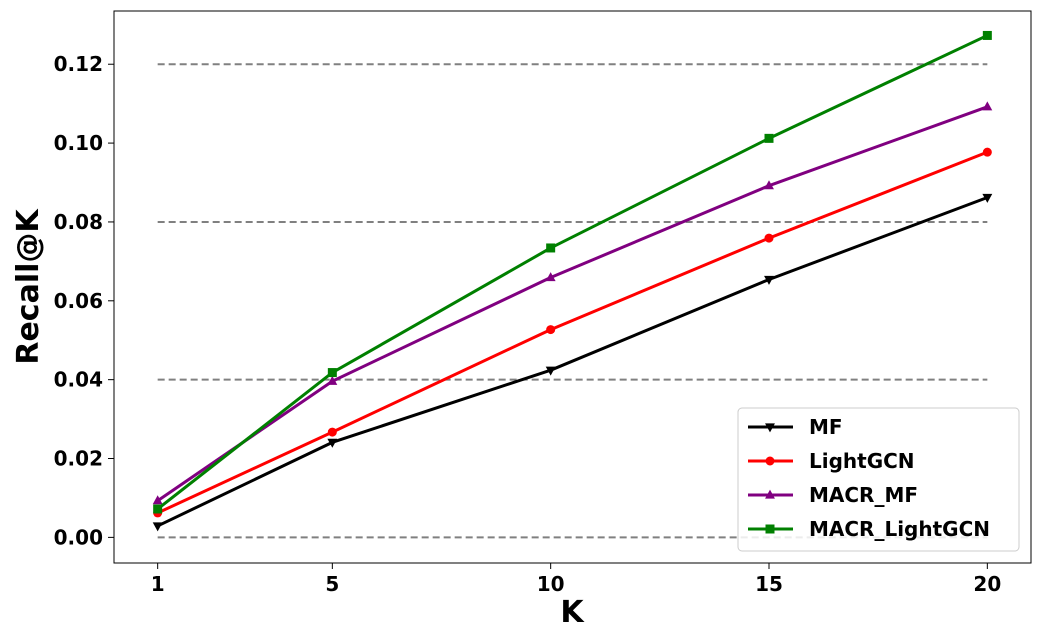  I want to click on x-axis-title: K, so click(572, 612).